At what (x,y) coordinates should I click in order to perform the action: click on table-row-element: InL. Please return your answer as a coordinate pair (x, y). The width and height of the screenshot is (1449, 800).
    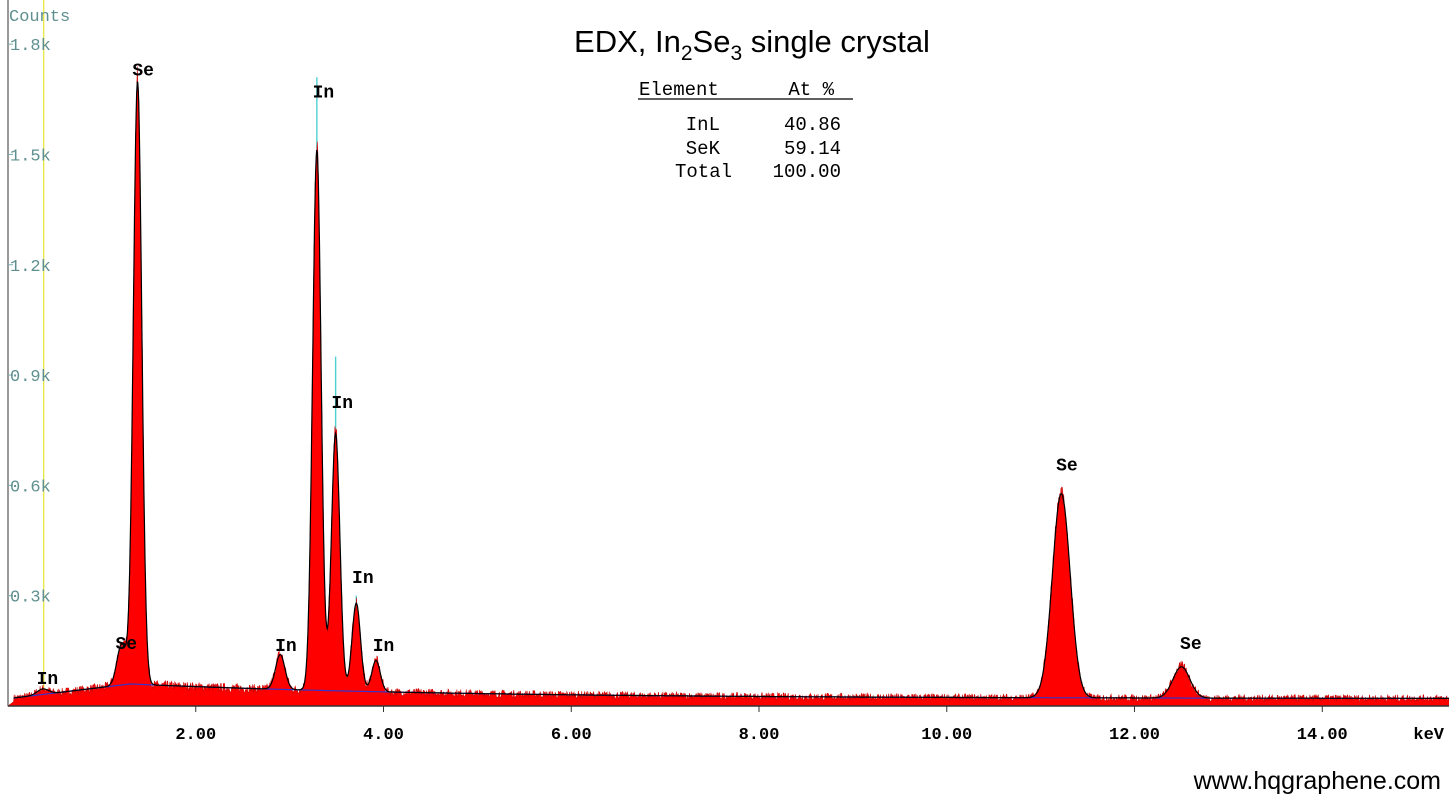
    Looking at the image, I should click on (703, 125).